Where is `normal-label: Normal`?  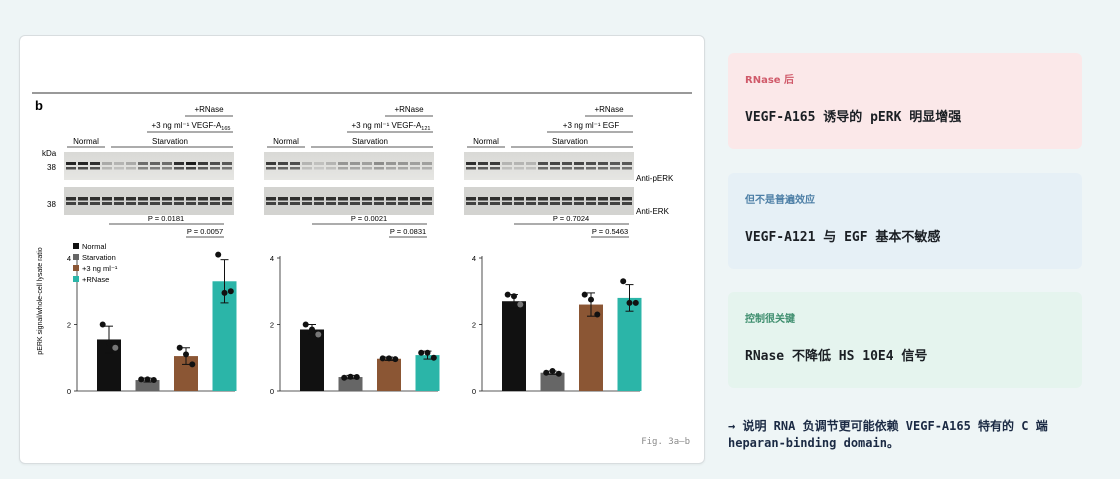 normal-label: Normal is located at coordinates (286, 141).